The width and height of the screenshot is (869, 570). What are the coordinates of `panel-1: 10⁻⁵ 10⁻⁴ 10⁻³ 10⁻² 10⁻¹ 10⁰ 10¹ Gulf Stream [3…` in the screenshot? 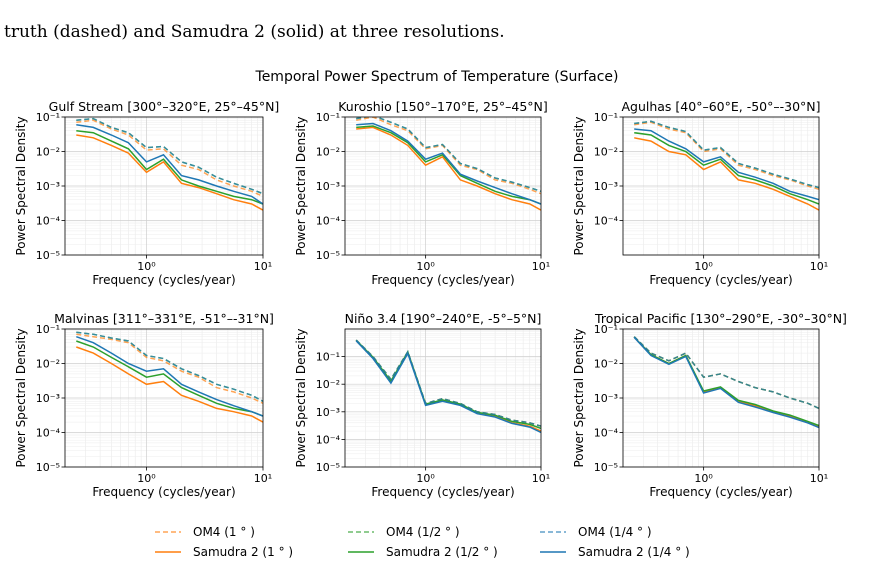 It's located at (146, 193).